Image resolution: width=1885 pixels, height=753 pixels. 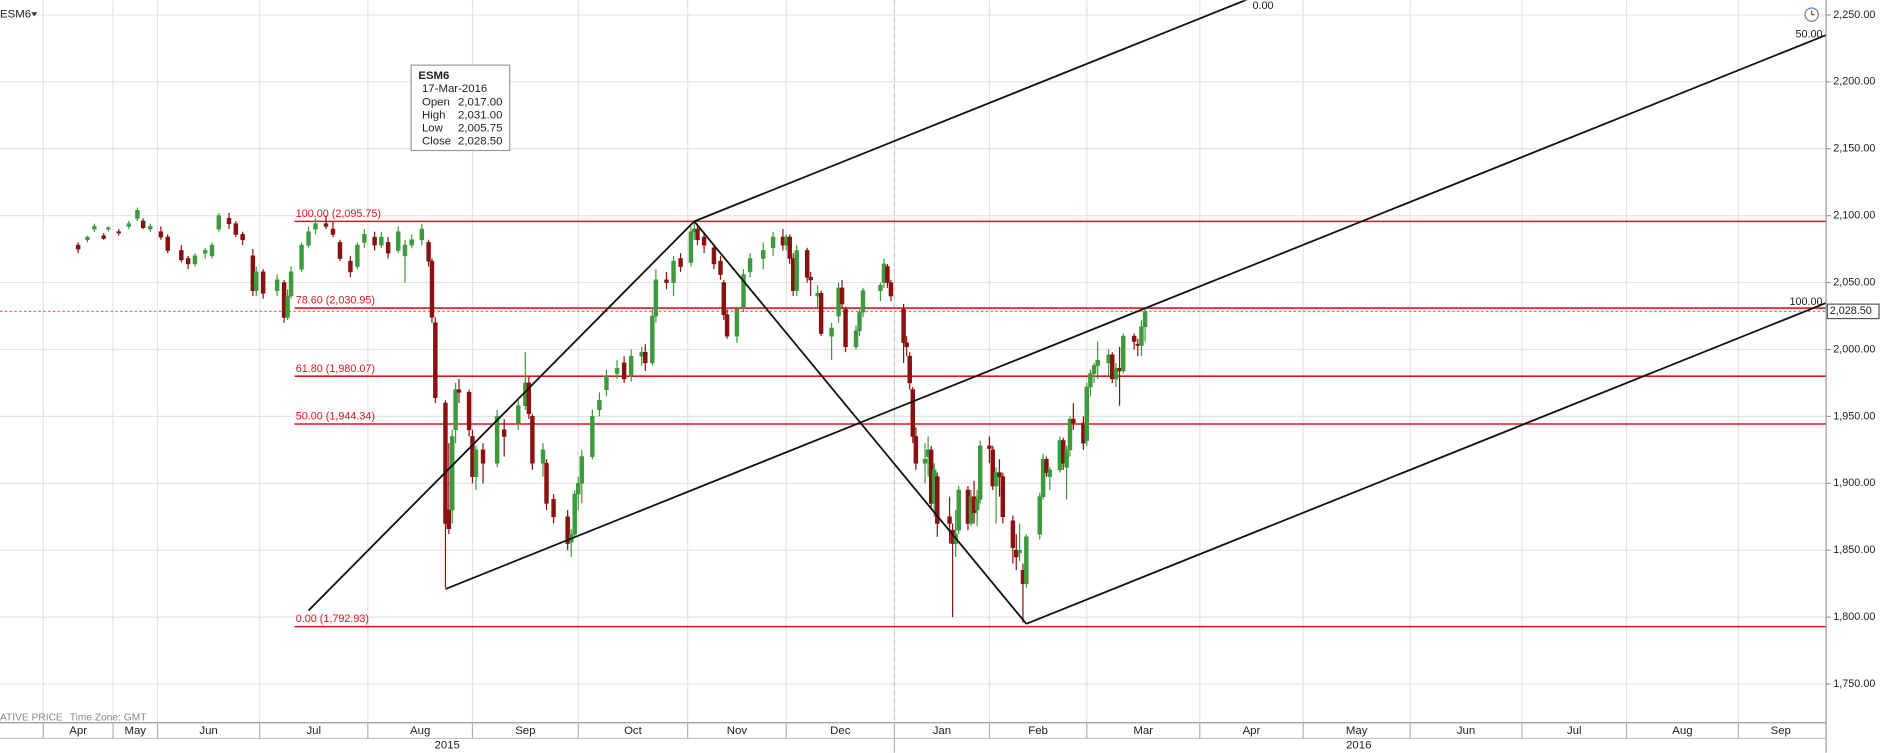 I want to click on dropdown-arrow, so click(x=34, y=14).